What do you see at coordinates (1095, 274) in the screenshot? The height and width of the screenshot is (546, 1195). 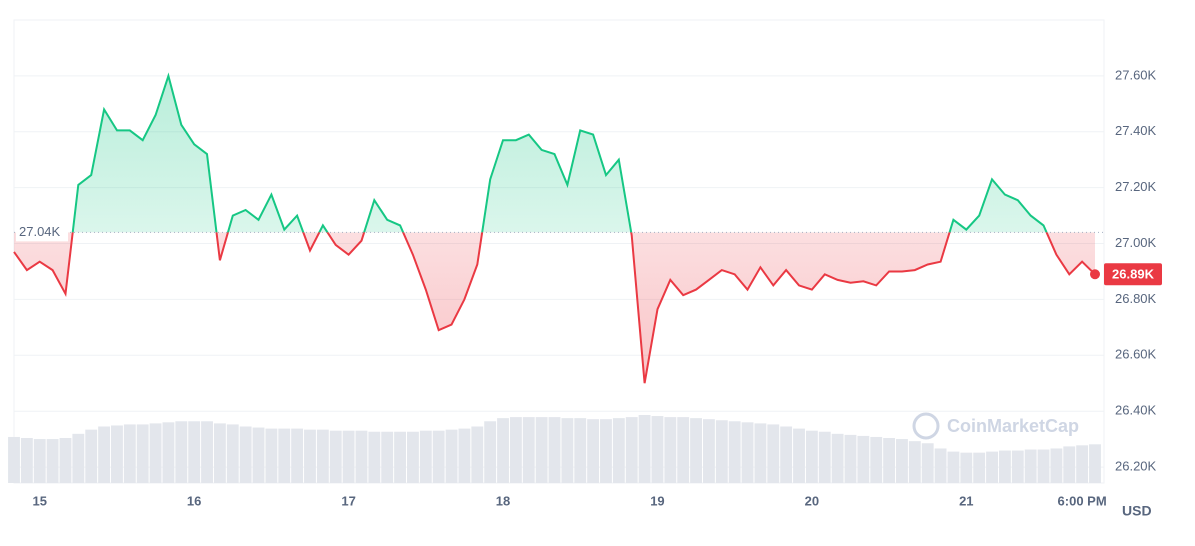 I see `current-dot` at bounding box center [1095, 274].